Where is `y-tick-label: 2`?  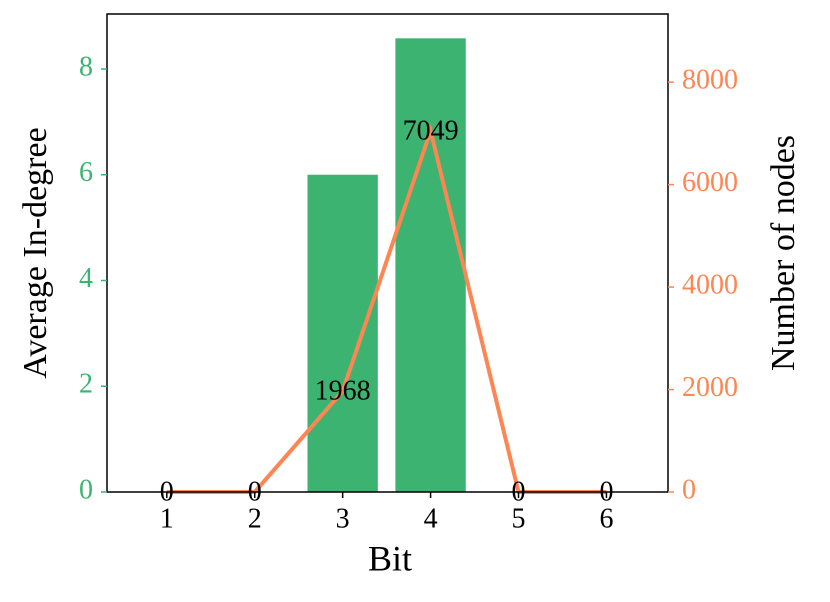 y-tick-label: 2 is located at coordinates (86, 384).